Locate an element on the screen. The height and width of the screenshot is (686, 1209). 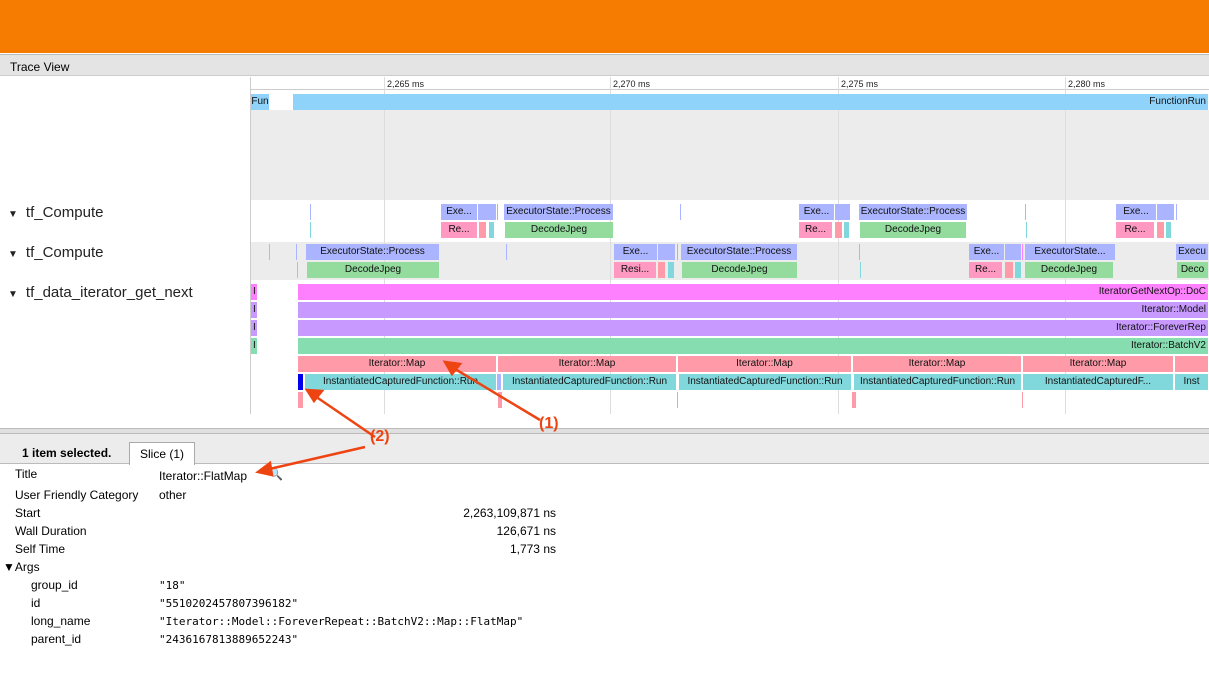
track-header-tf-compute-1: ▼ tf_Compute is located at coordinates (55, 212).